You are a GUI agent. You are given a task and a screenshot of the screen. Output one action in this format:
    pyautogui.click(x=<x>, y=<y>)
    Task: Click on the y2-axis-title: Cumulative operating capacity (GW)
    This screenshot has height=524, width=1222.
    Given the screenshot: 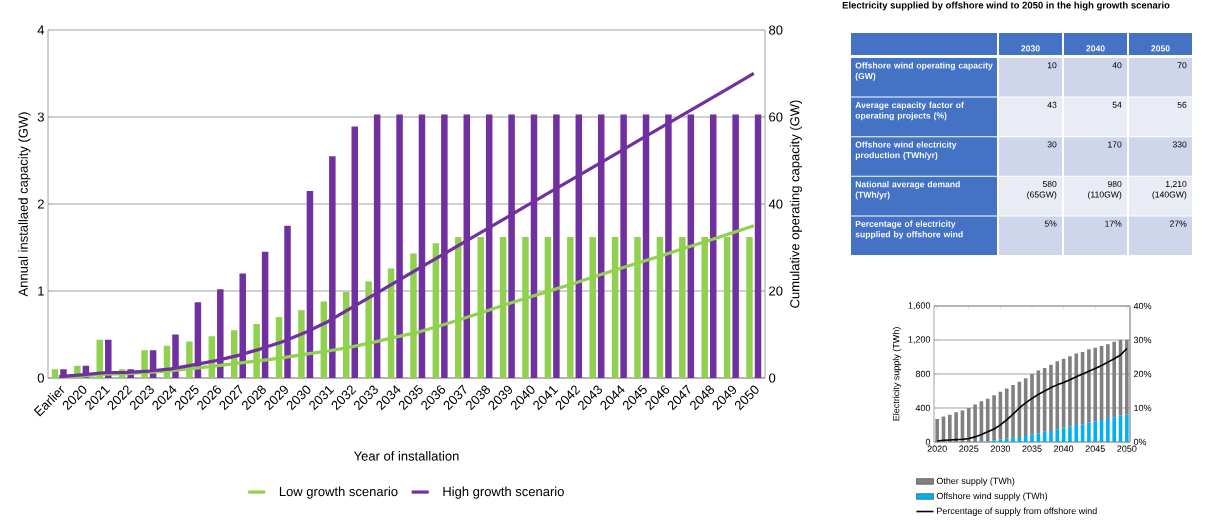 What is the action you would take?
    pyautogui.click(x=795, y=204)
    